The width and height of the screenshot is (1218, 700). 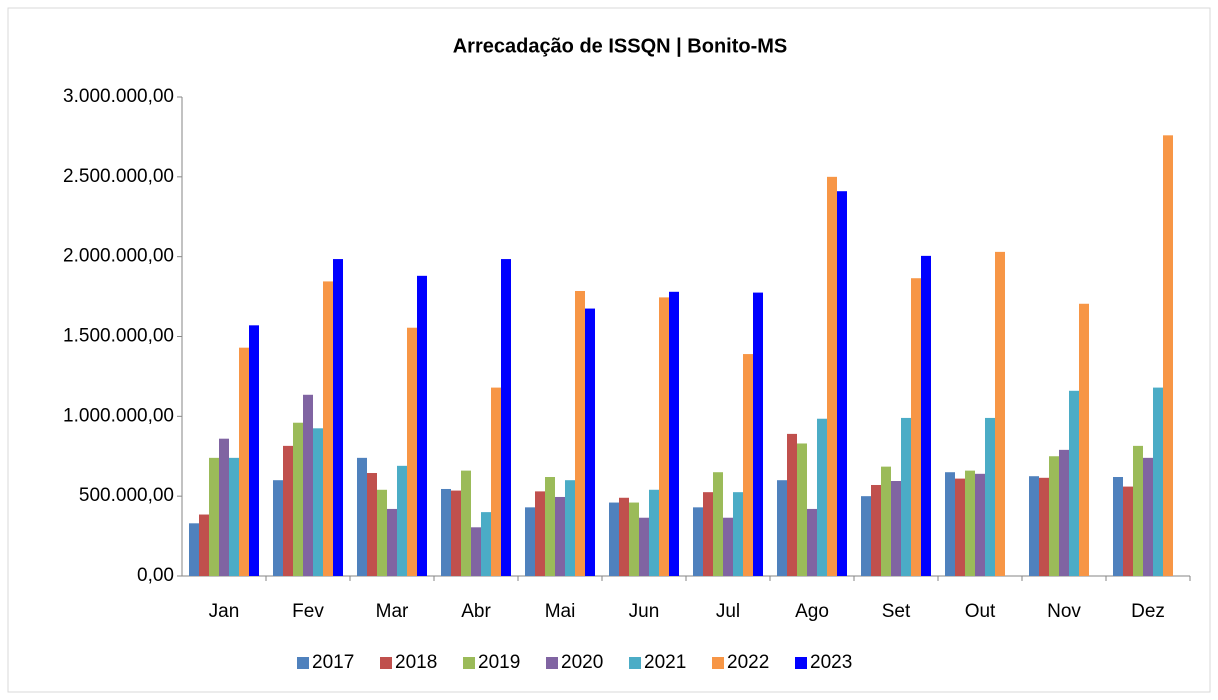 I want to click on y-tick-label: 500.000,00, so click(x=126, y=495).